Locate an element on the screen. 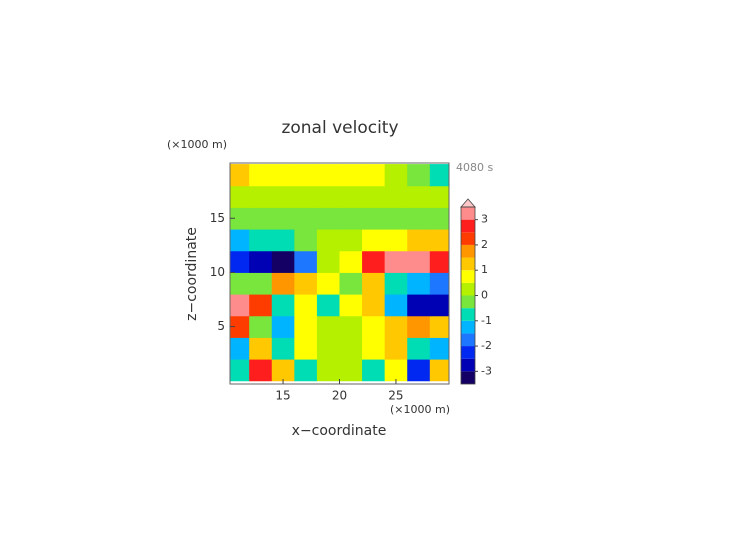  x-unit: (×1000 m) is located at coordinates (420, 409).